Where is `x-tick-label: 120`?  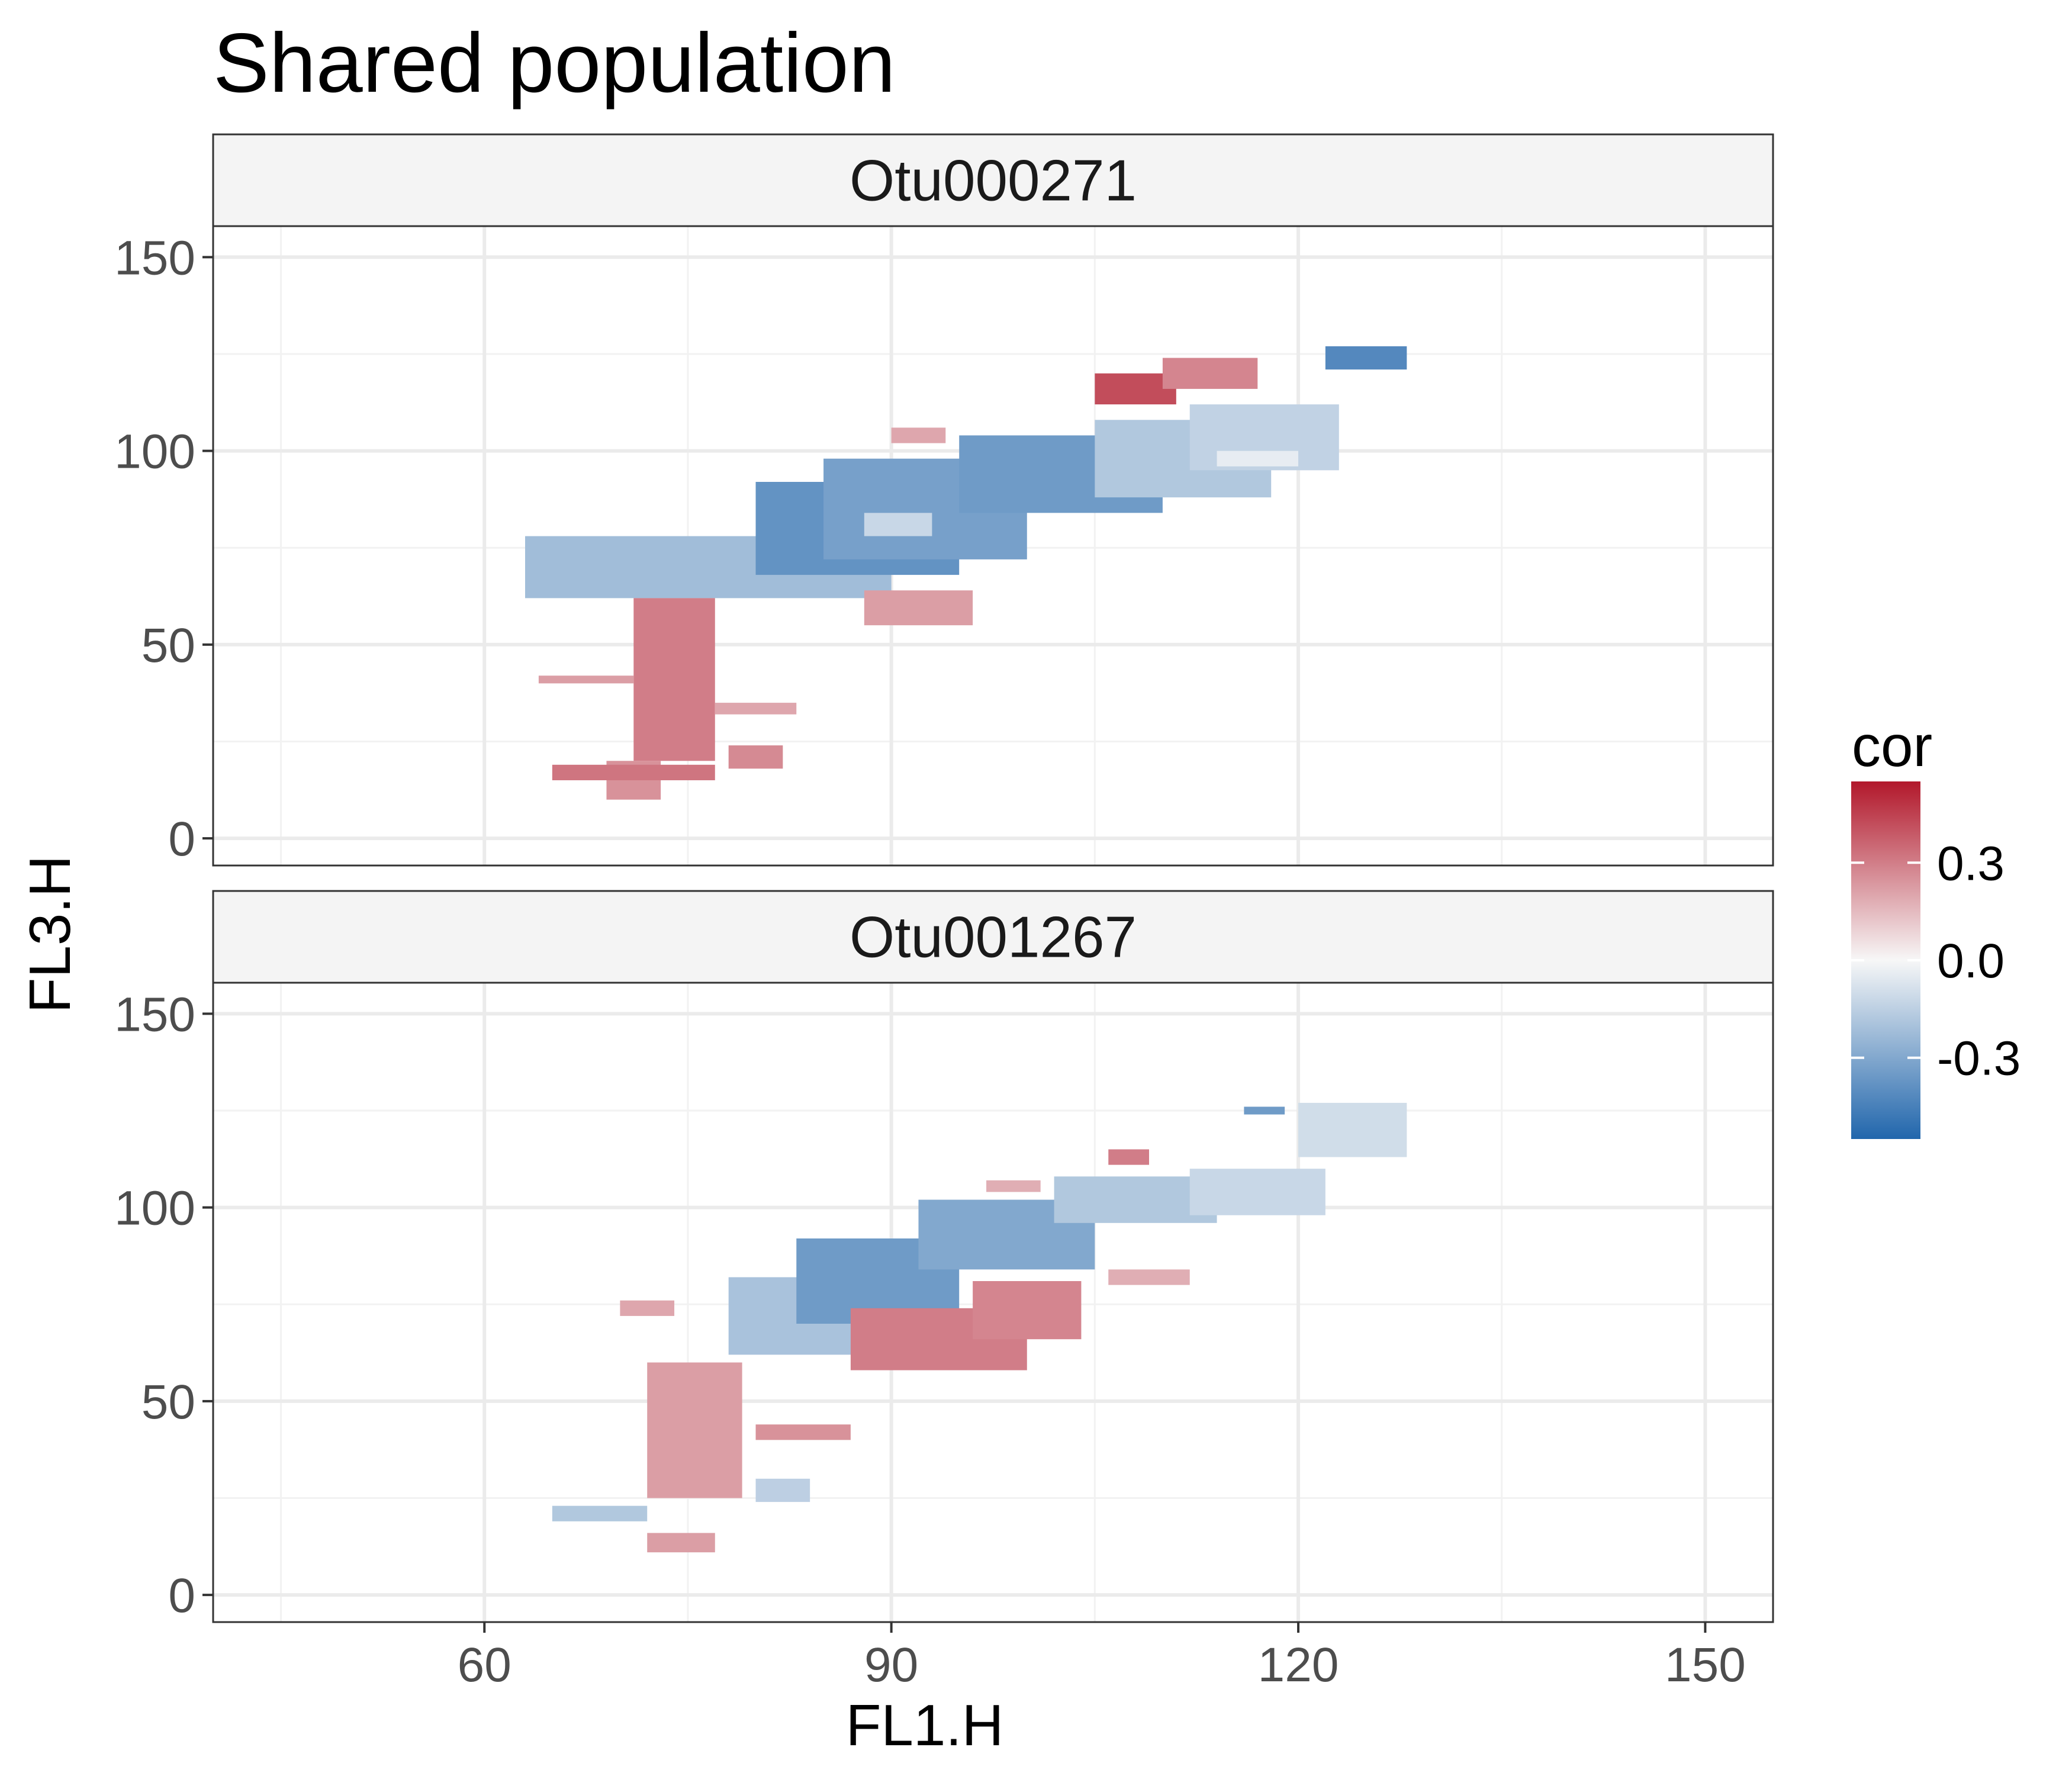 x-tick-label: 120 is located at coordinates (1298, 1665).